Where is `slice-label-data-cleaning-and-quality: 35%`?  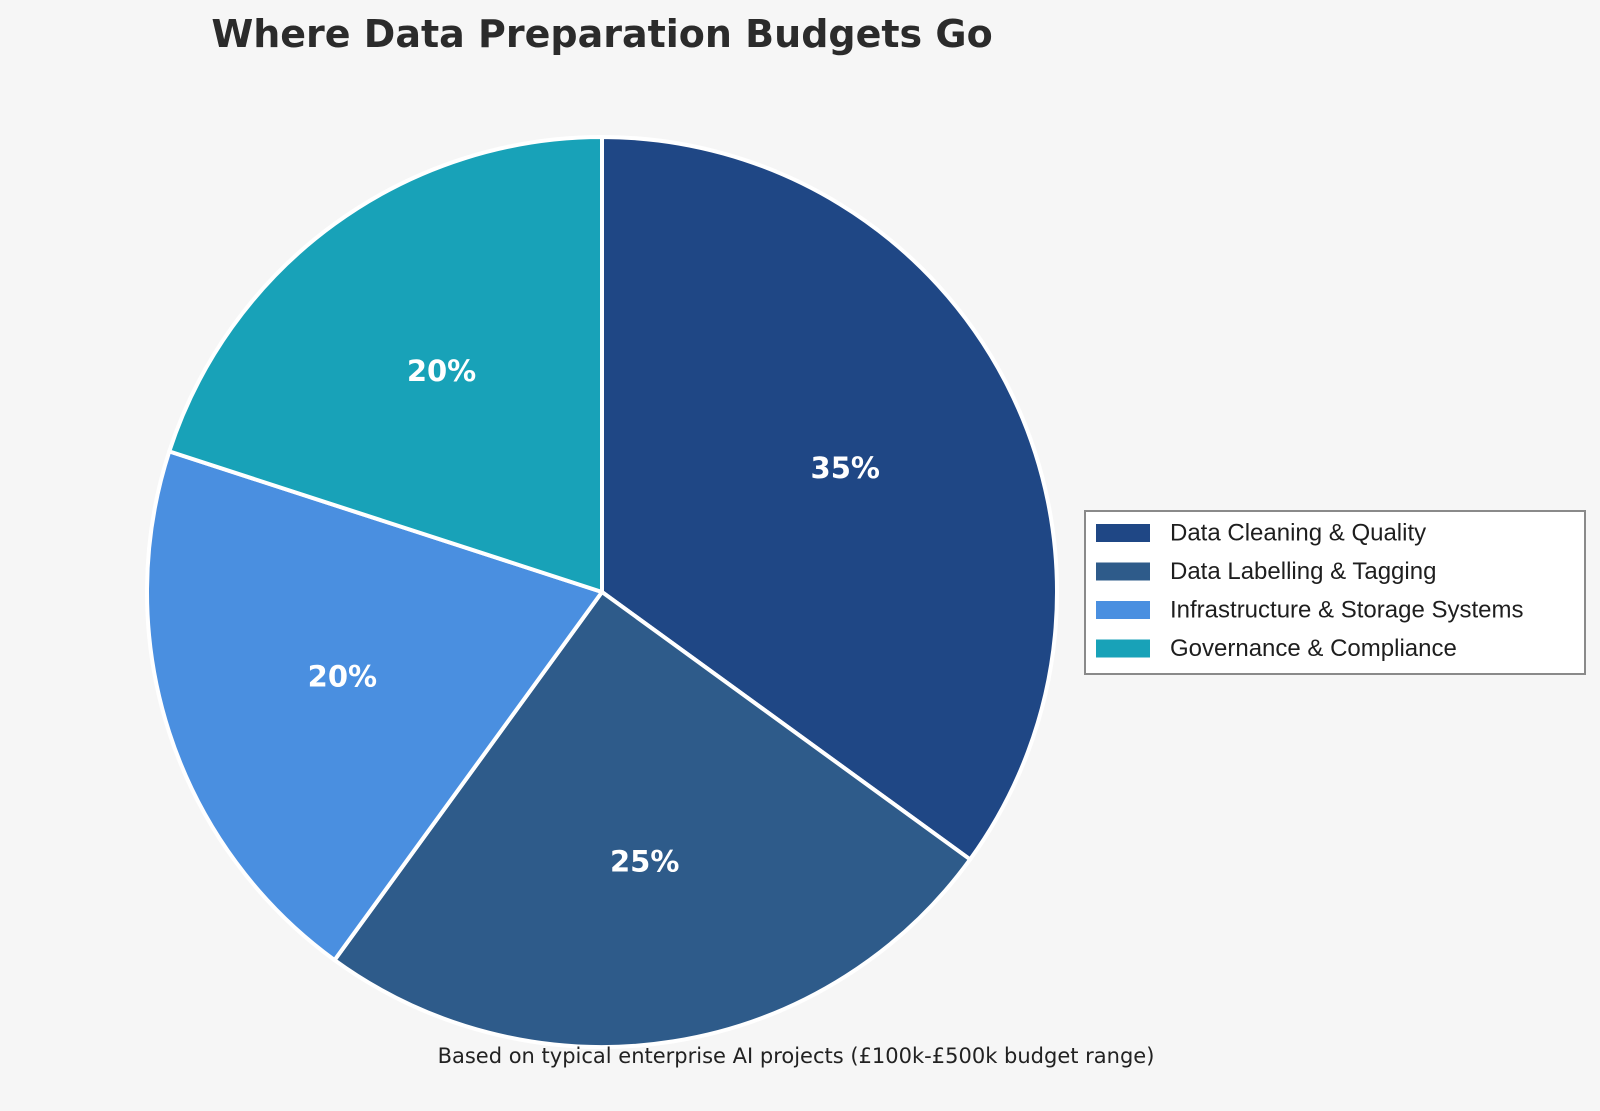
slice-label-data-cleaning-and-quality: 35% is located at coordinates (845, 468).